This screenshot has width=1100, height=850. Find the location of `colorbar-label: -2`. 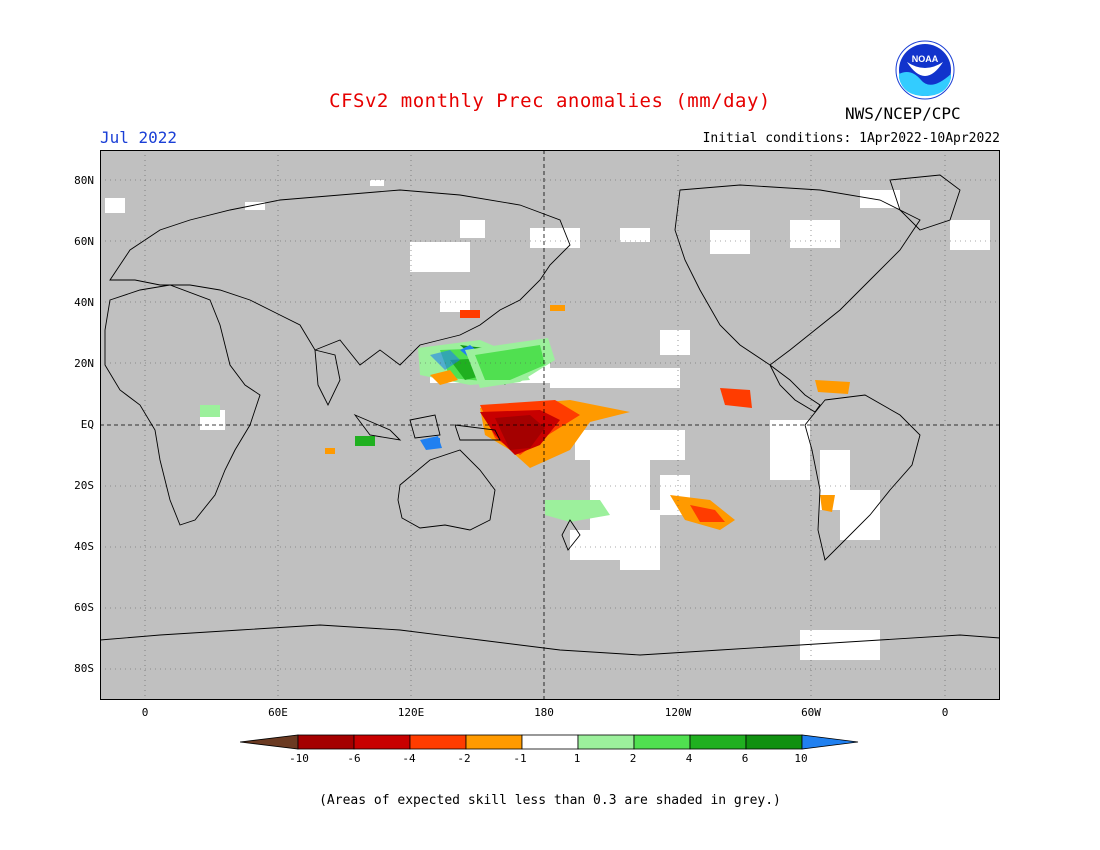

colorbar-label: -2 is located at coordinates (464, 758).